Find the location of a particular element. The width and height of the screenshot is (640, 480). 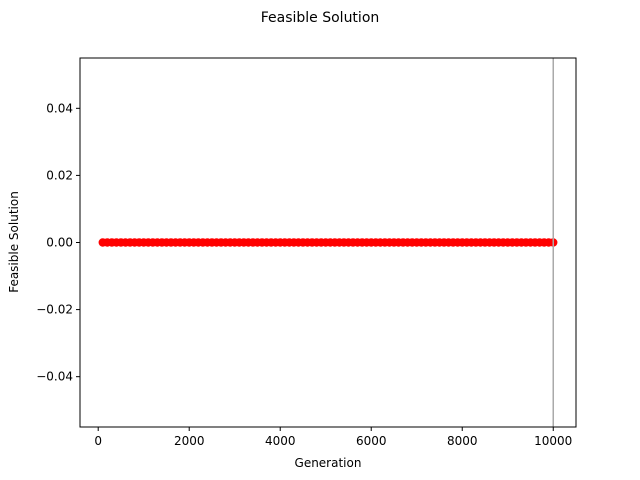

y-axis-ticks: −0.04 −0.02 0.00 0.02 0.04 is located at coordinates (58, 242).